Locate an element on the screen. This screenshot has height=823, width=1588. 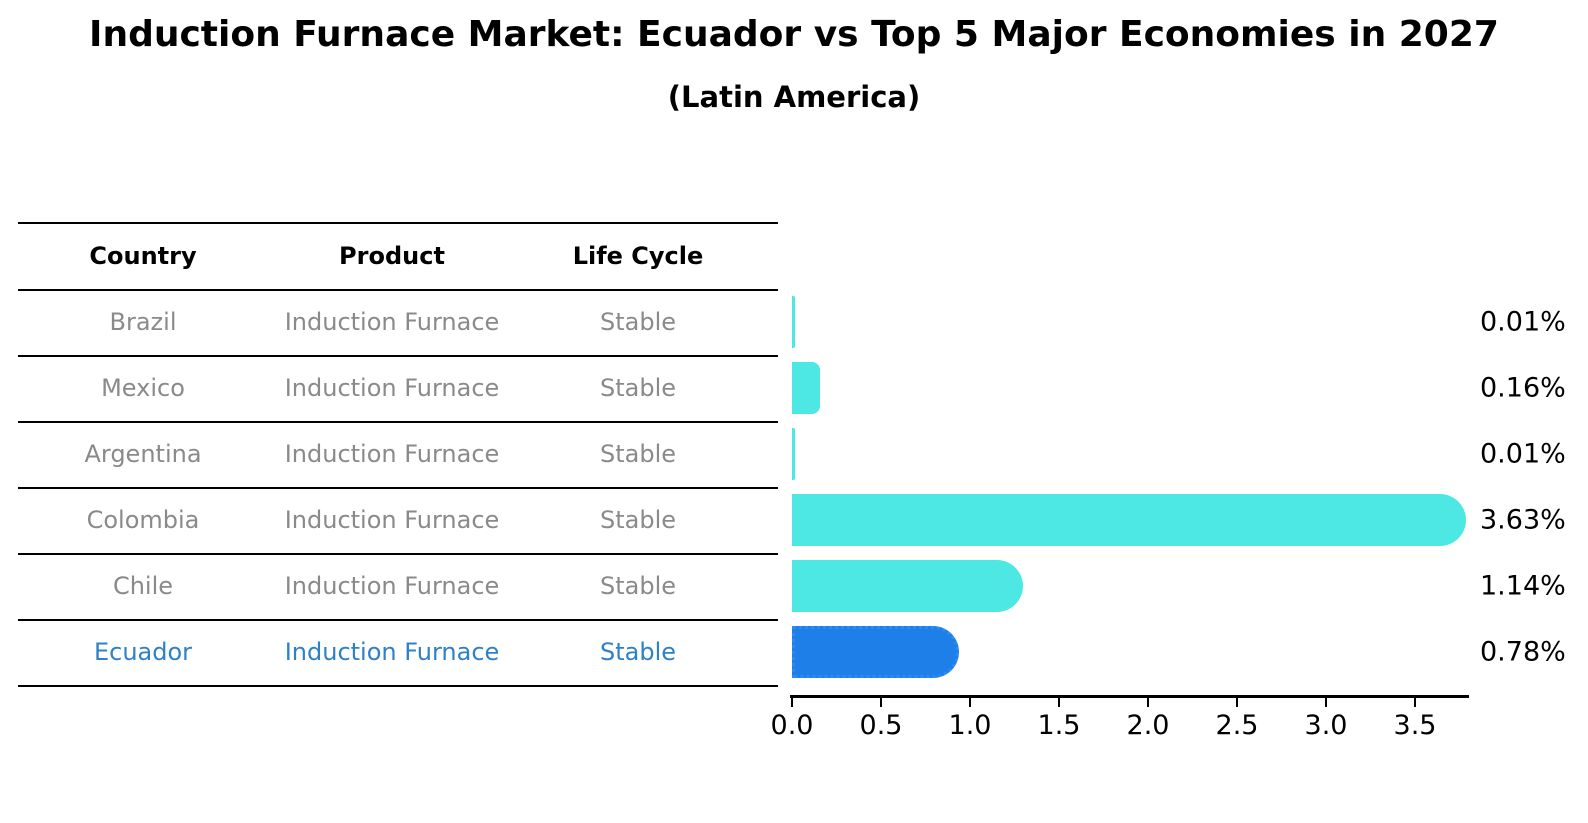
bar-ecuador is located at coordinates (875, 652).